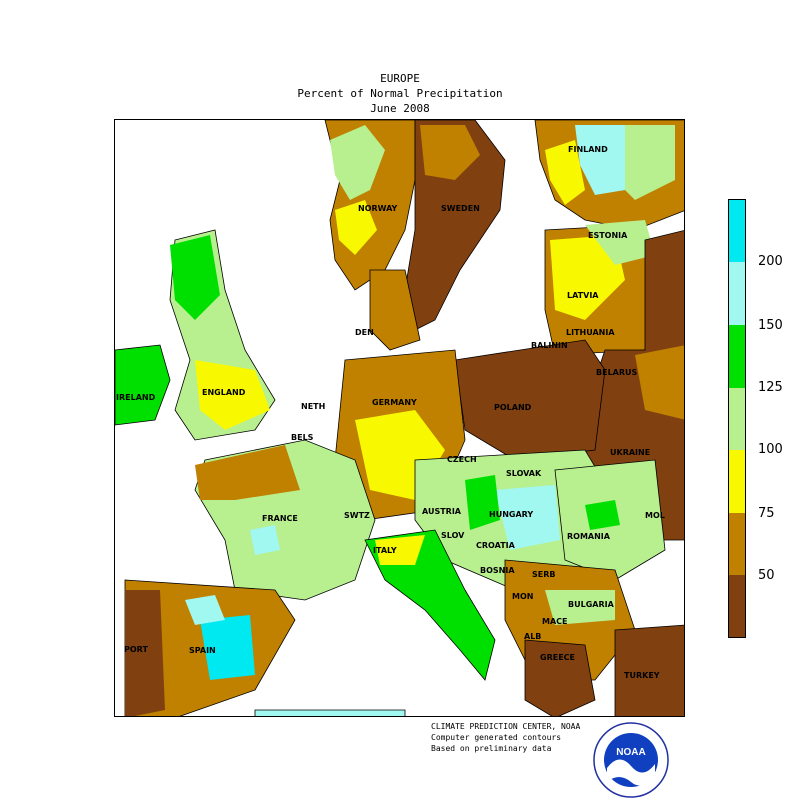 This screenshot has width=800, height=800. What do you see at coordinates (557, 657) in the screenshot?
I see `country-label-greece: GREECE` at bounding box center [557, 657].